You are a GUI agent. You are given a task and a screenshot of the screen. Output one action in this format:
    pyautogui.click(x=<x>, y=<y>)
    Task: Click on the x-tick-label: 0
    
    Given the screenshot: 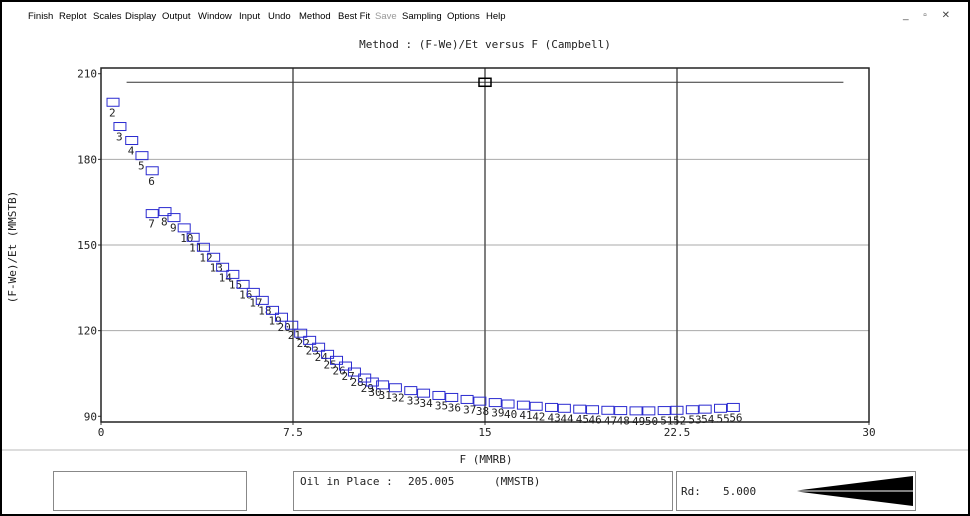 What is the action you would take?
    pyautogui.click(x=101, y=432)
    